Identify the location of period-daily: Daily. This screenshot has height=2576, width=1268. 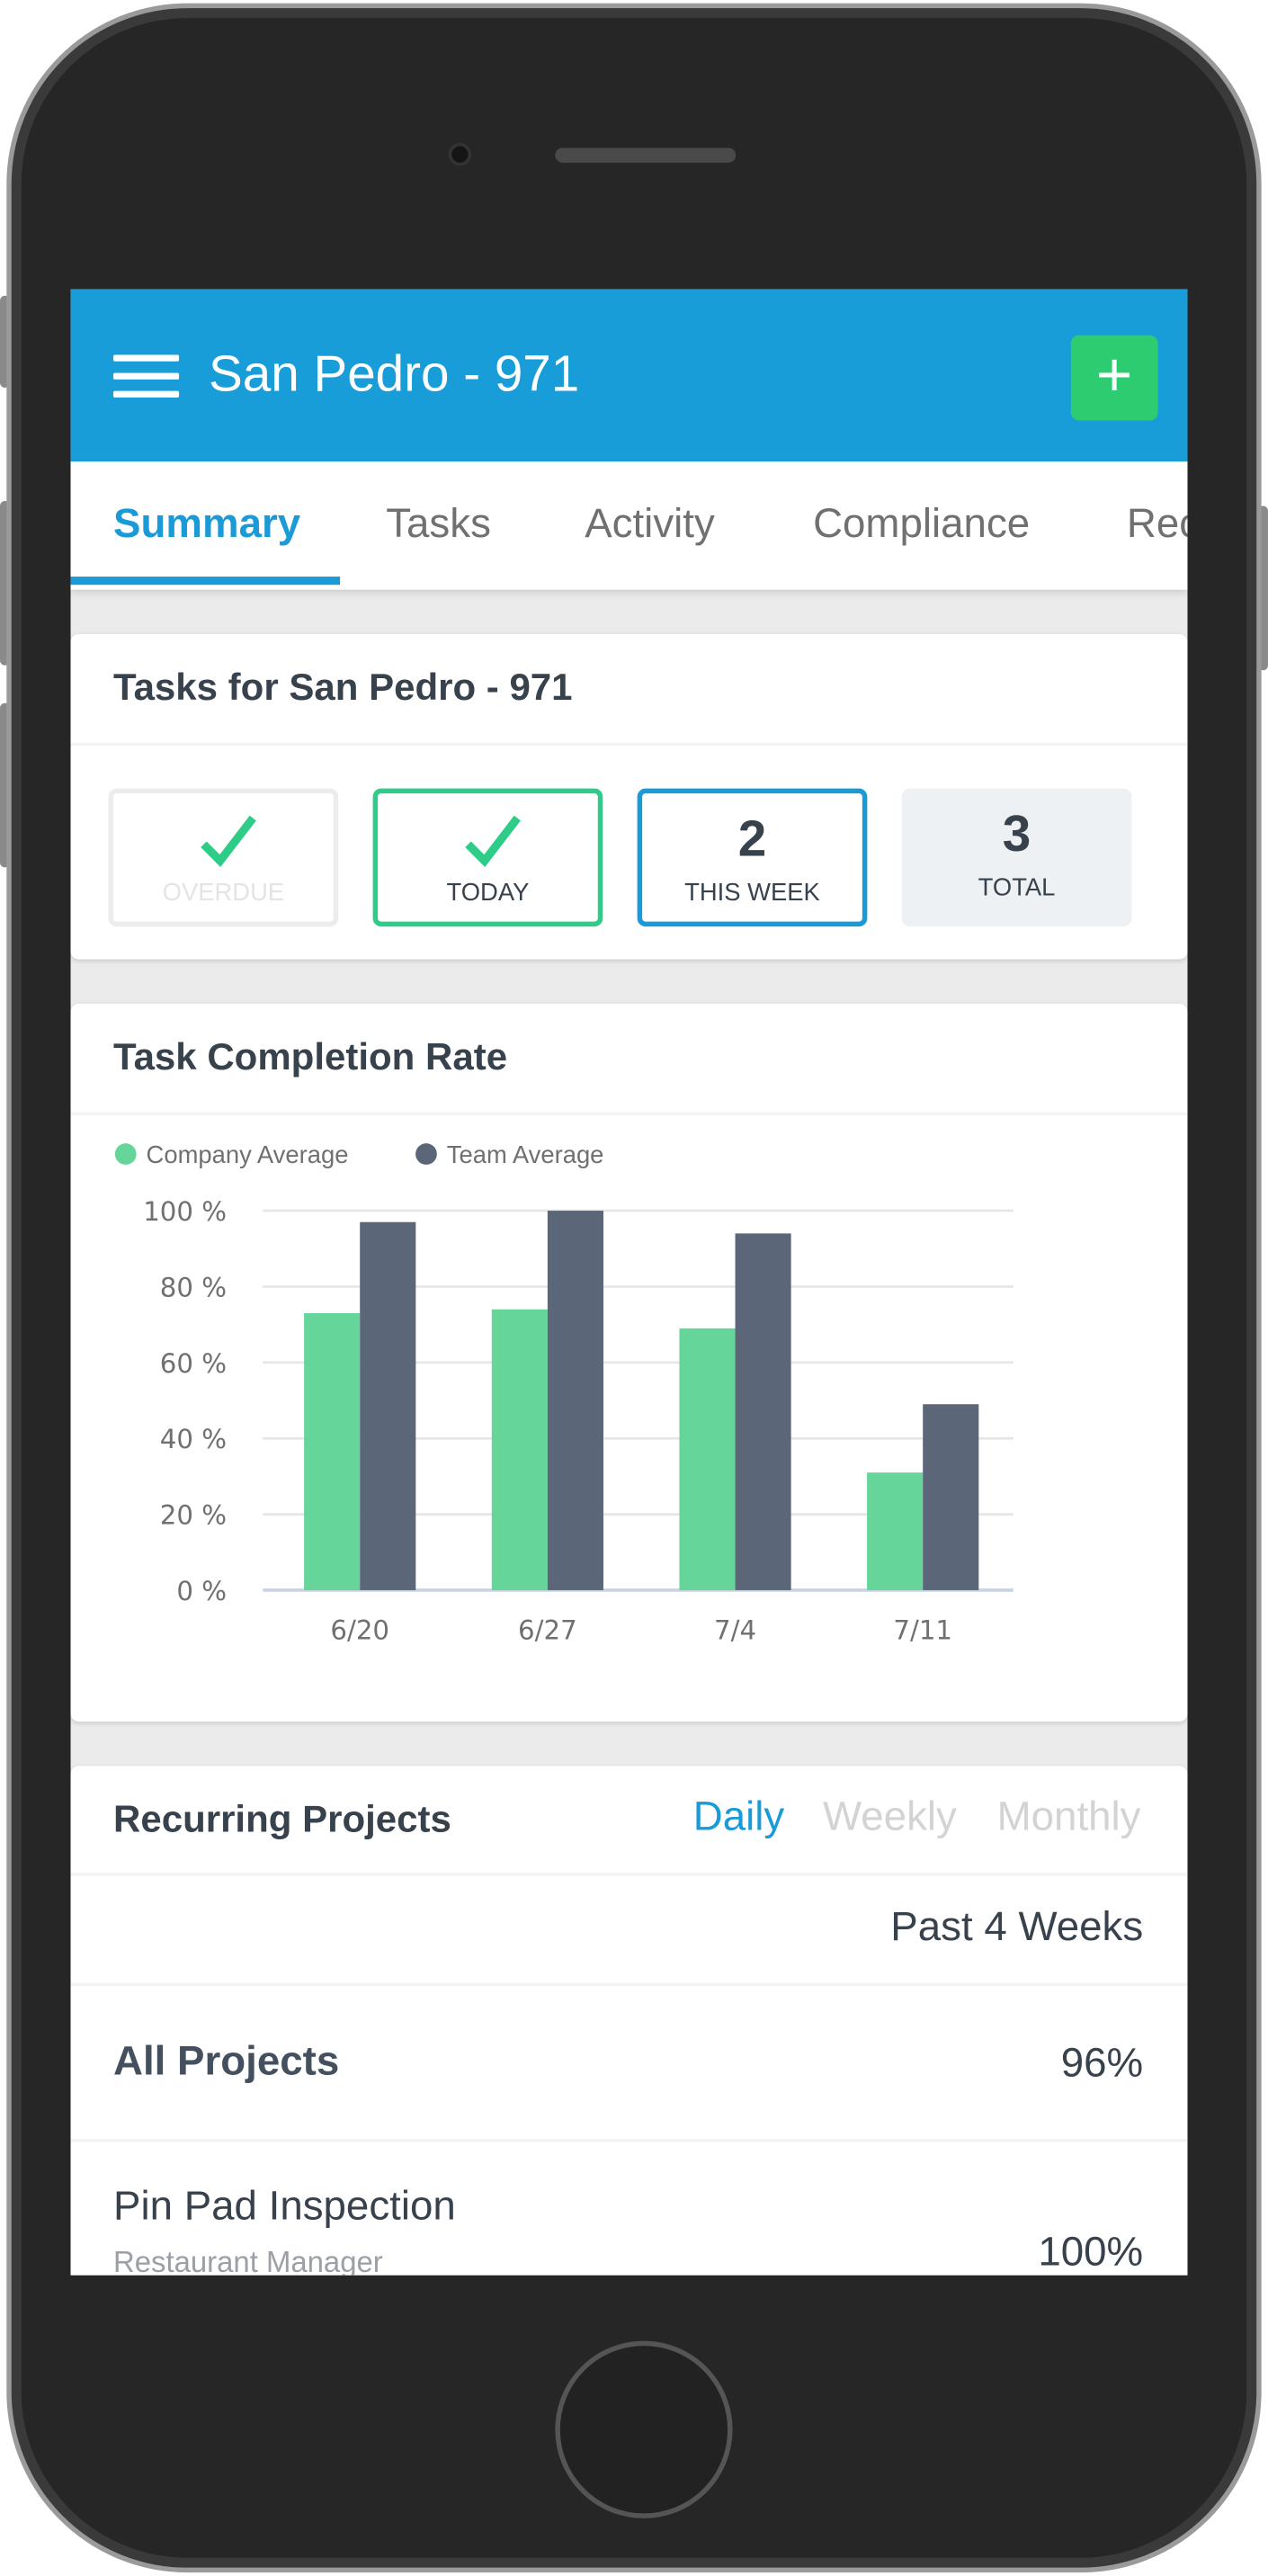
(738, 1816).